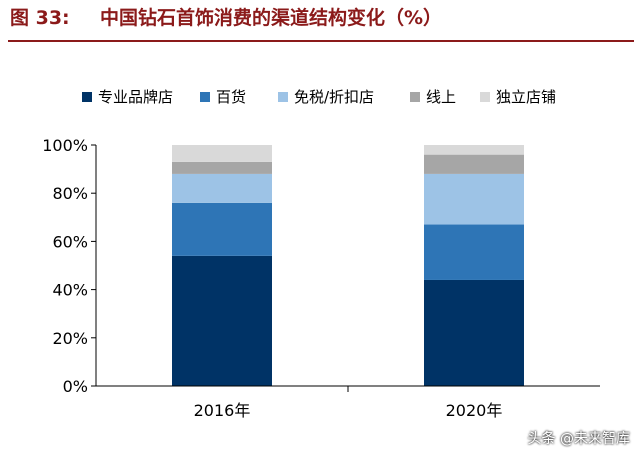 The width and height of the screenshot is (640, 460). What do you see at coordinates (135, 97) in the screenshot?
I see `legend-label: 专业品牌店` at bounding box center [135, 97].